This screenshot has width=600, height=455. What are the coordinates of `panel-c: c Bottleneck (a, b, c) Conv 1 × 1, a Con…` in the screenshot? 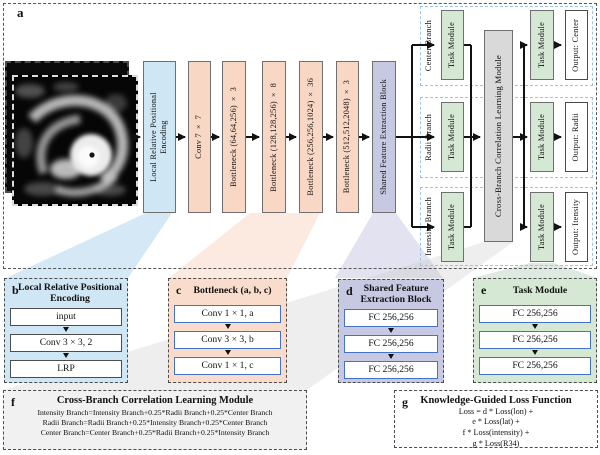 It's located at (227, 330).